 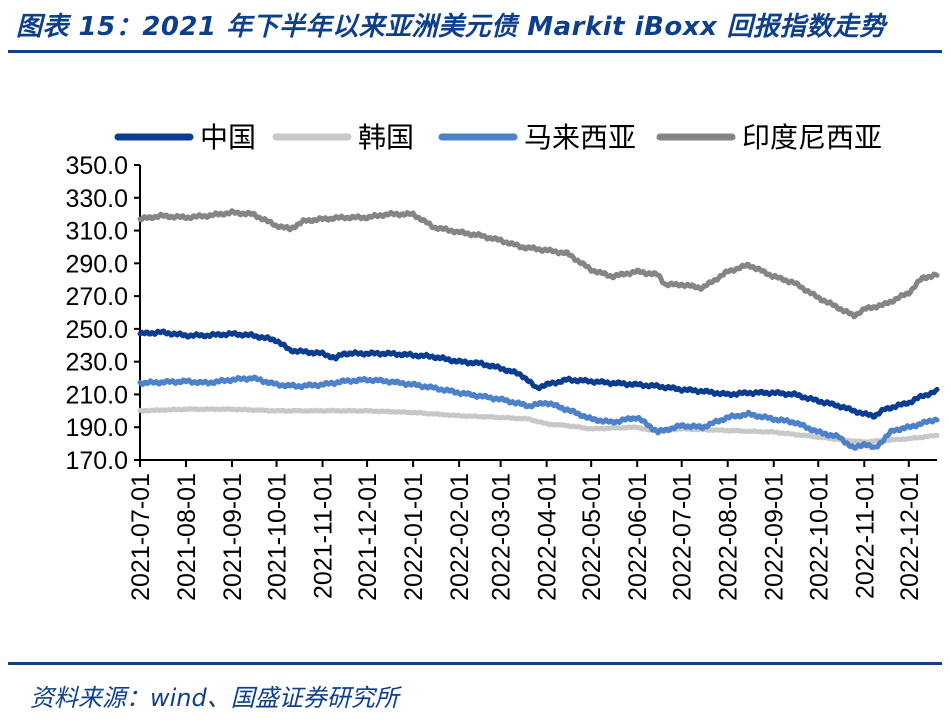 I want to click on x-tick-label: 2022-01-01, so click(x=414, y=537).